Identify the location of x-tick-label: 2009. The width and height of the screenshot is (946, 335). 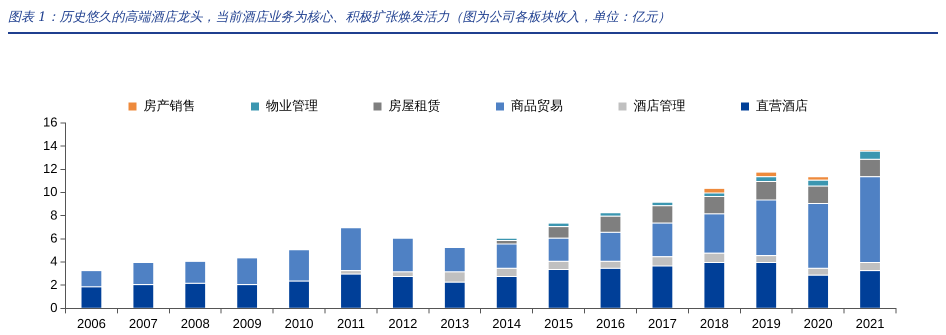
(247, 323).